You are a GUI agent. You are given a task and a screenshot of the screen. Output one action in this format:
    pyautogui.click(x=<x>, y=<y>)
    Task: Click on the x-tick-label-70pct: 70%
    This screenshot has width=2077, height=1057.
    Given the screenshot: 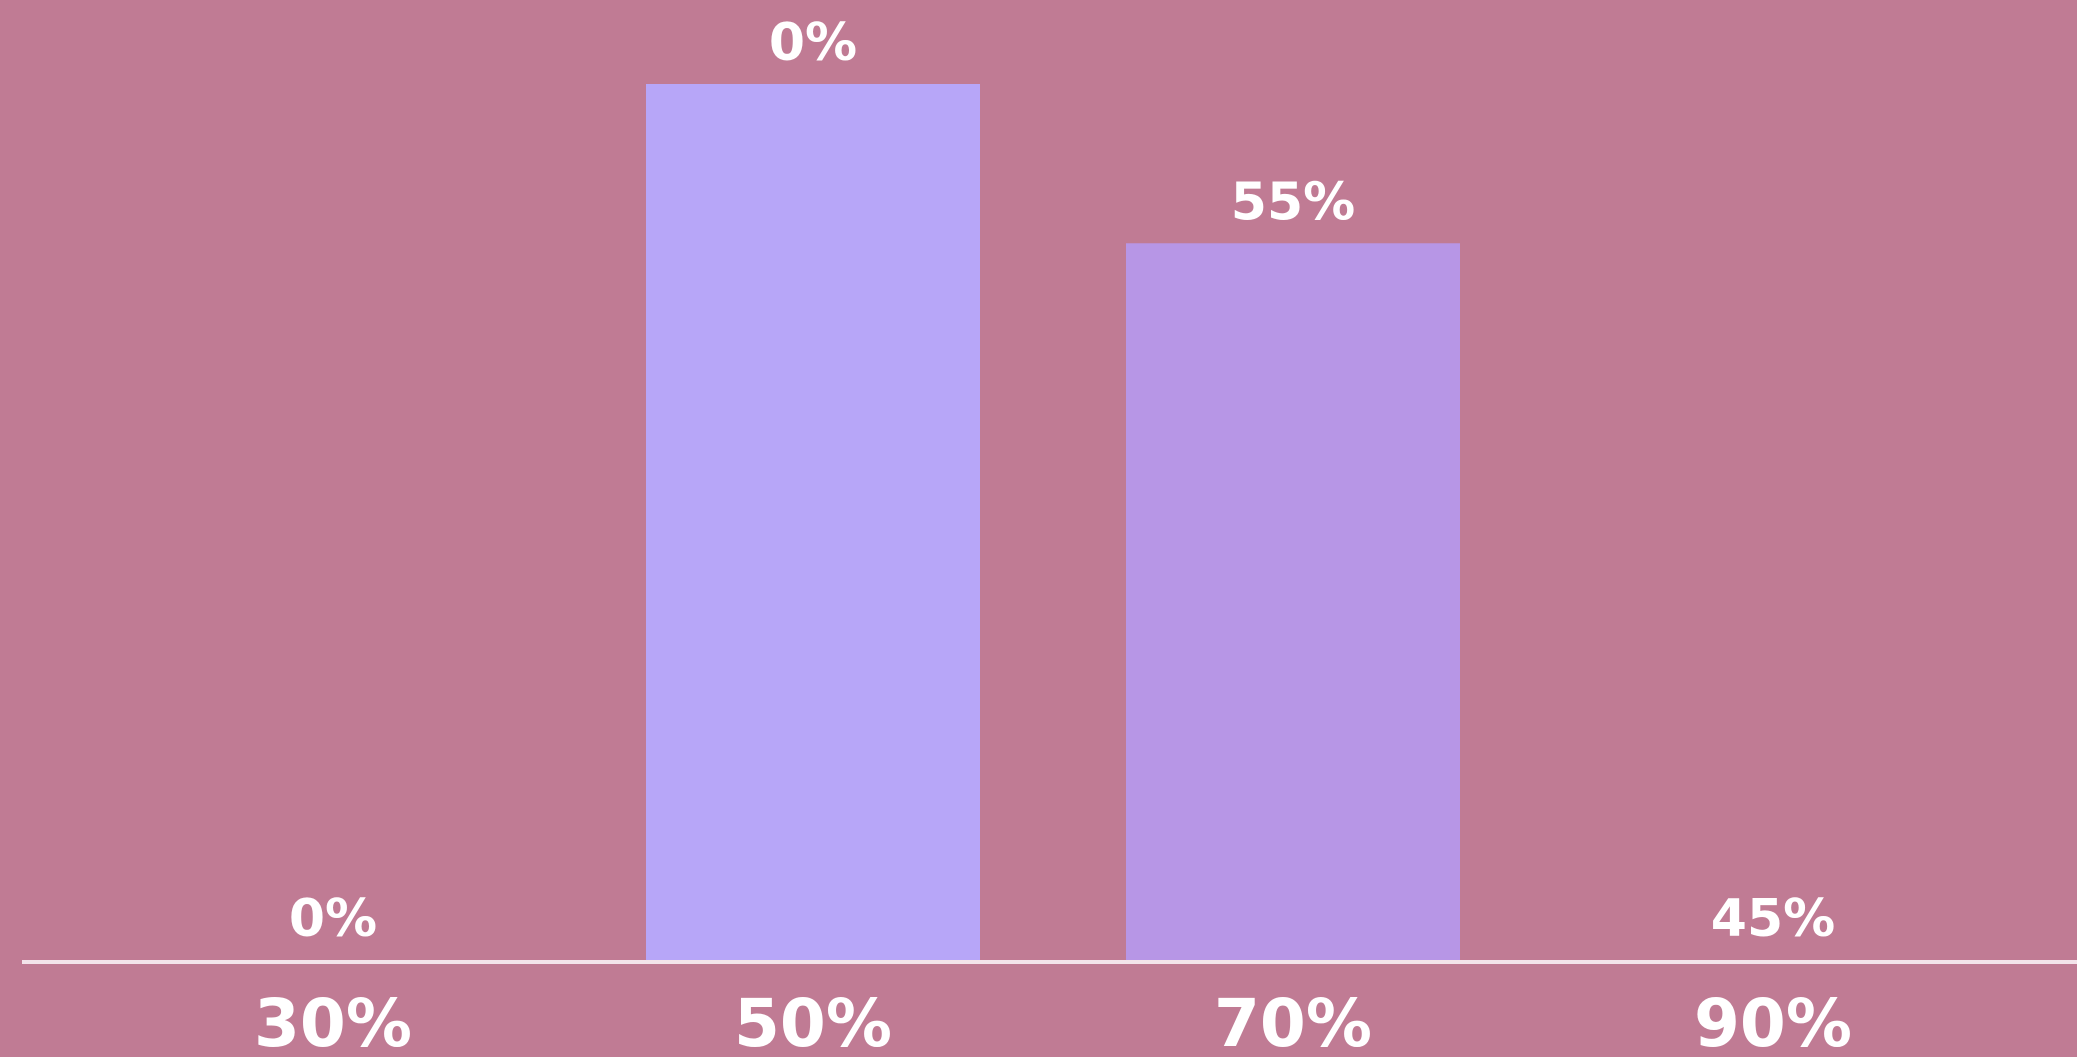 What is the action you would take?
    pyautogui.click(x=1293, y=1021)
    